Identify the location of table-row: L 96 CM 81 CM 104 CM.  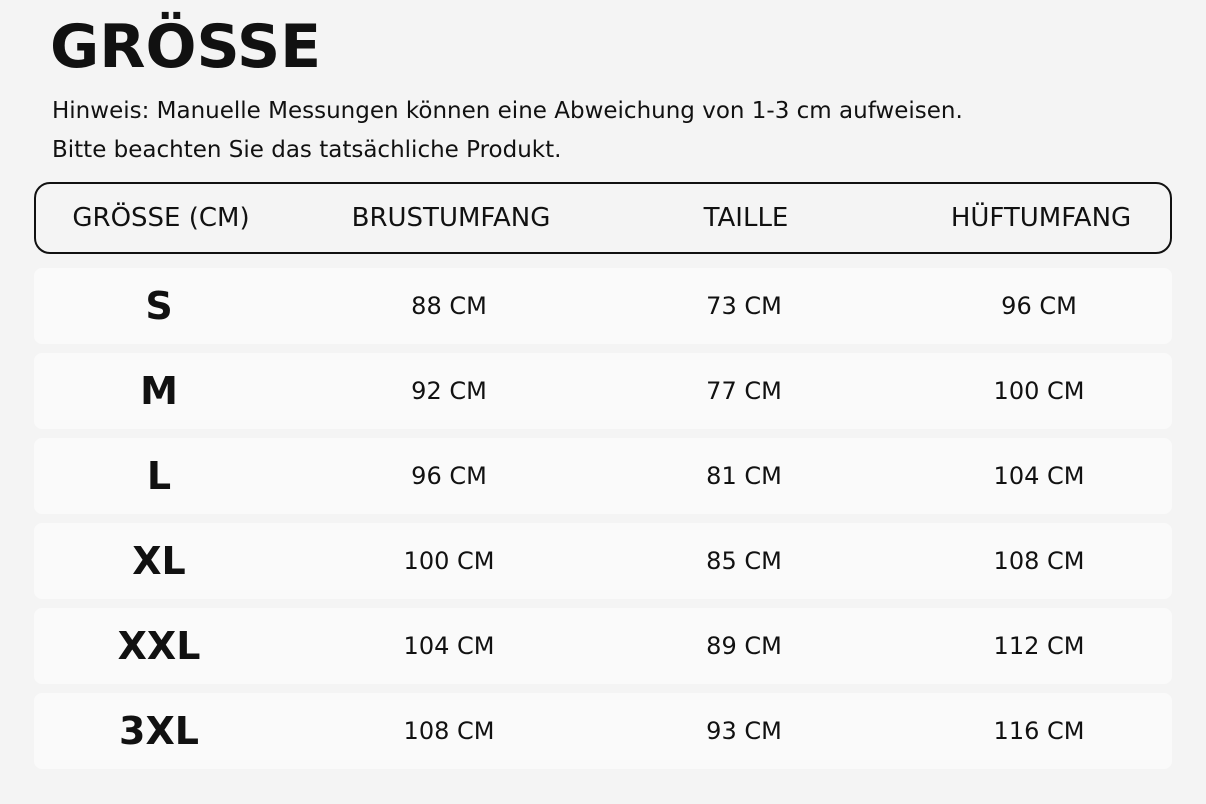
(603, 476).